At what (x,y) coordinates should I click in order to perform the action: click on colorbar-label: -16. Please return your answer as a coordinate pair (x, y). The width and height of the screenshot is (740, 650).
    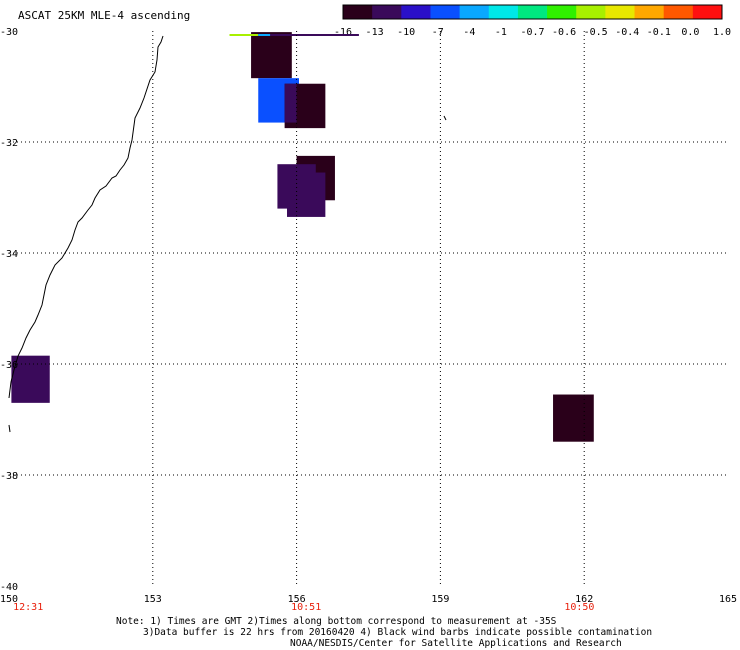
    Looking at the image, I should click on (343, 32).